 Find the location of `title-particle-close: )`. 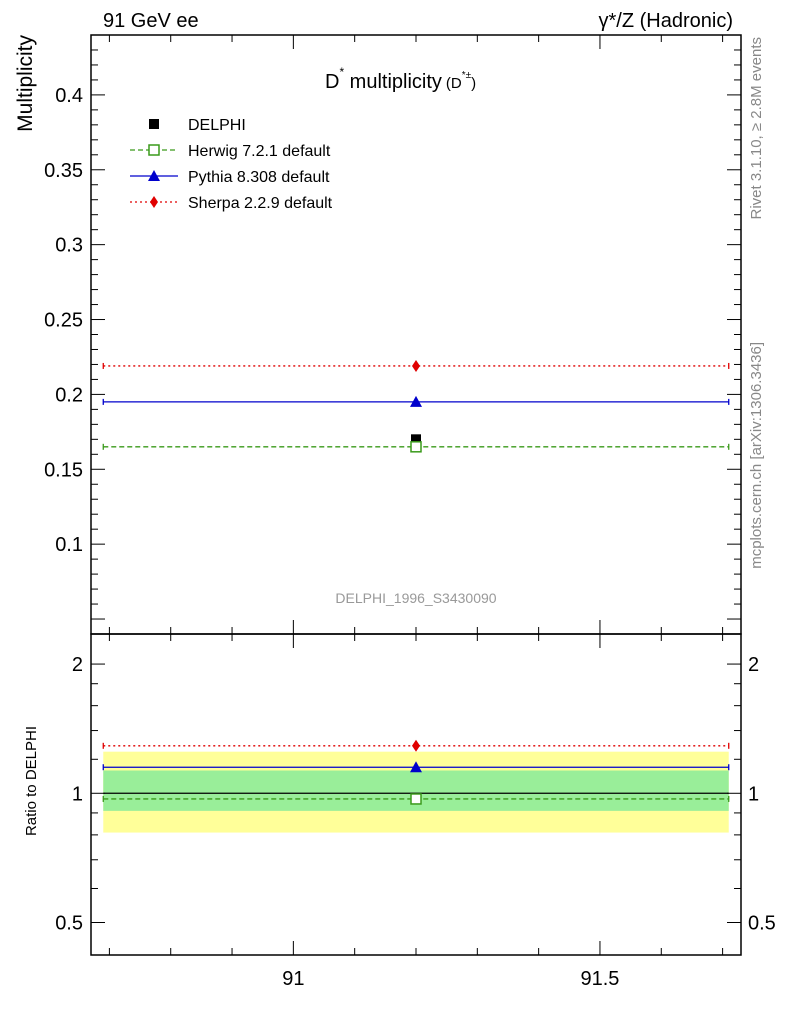

title-particle-close: ) is located at coordinates (473, 83).